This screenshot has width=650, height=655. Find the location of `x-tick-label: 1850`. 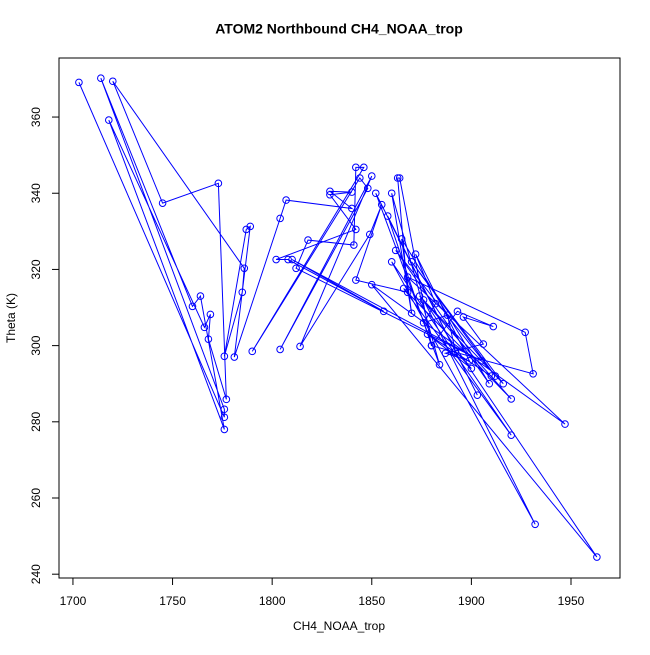

x-tick-label: 1850 is located at coordinates (371, 601).